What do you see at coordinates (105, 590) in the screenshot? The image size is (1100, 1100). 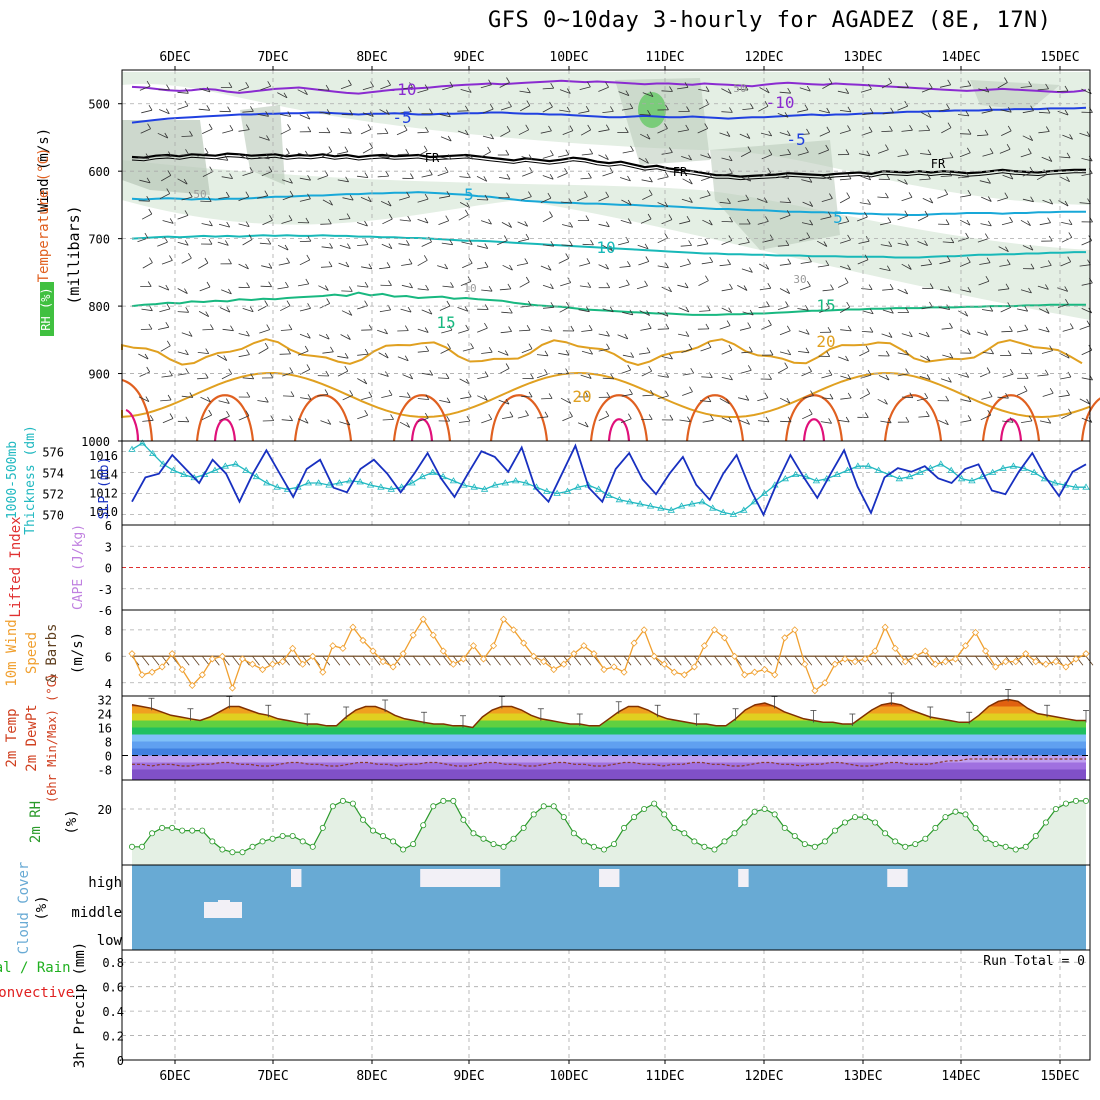 I see `cape-y-tick: -3` at bounding box center [105, 590].